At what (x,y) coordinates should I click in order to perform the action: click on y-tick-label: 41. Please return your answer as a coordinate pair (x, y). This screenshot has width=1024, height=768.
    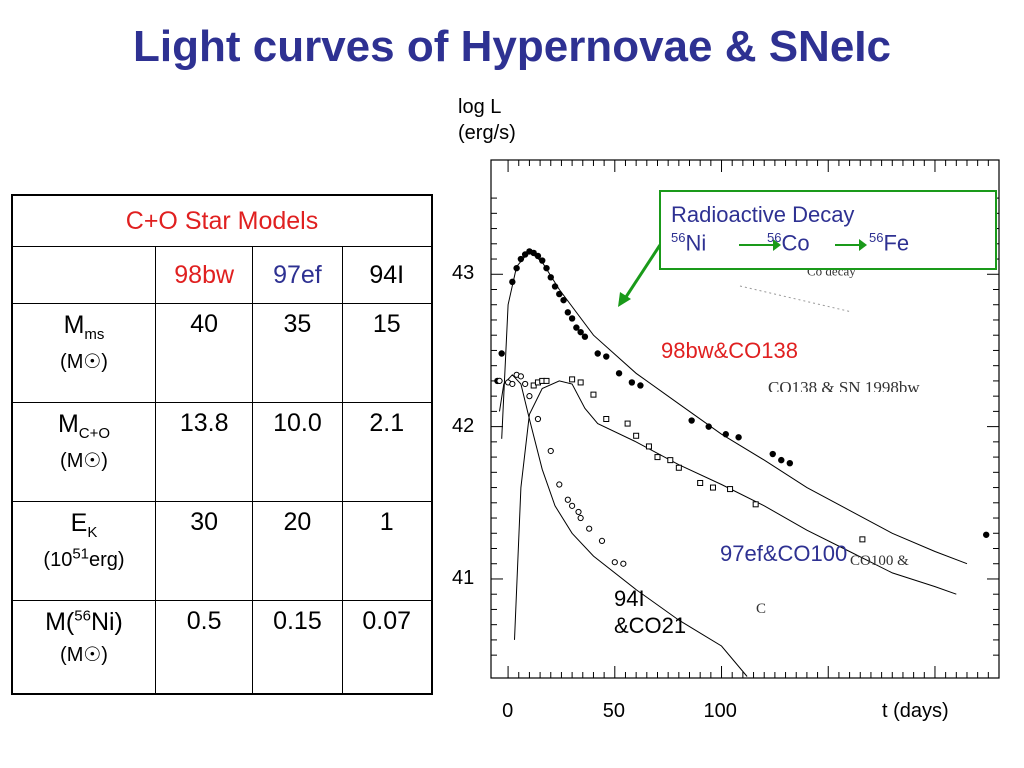
    Looking at the image, I should click on (463, 577).